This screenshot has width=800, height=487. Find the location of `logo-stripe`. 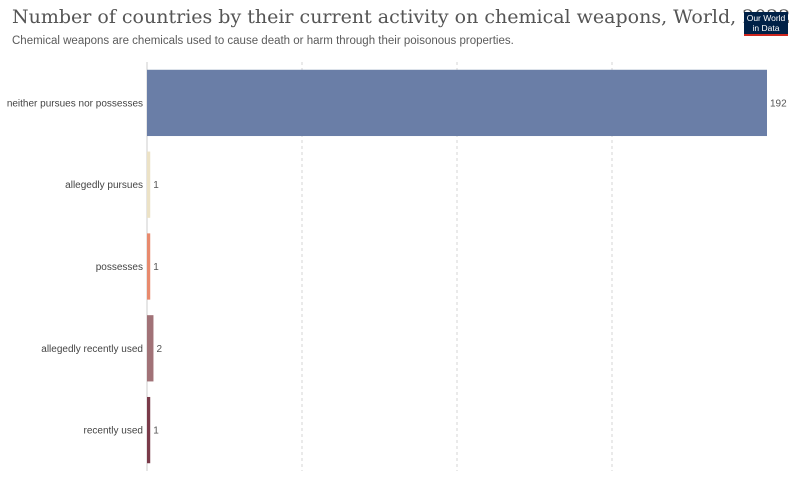

logo-stripe is located at coordinates (766, 35).